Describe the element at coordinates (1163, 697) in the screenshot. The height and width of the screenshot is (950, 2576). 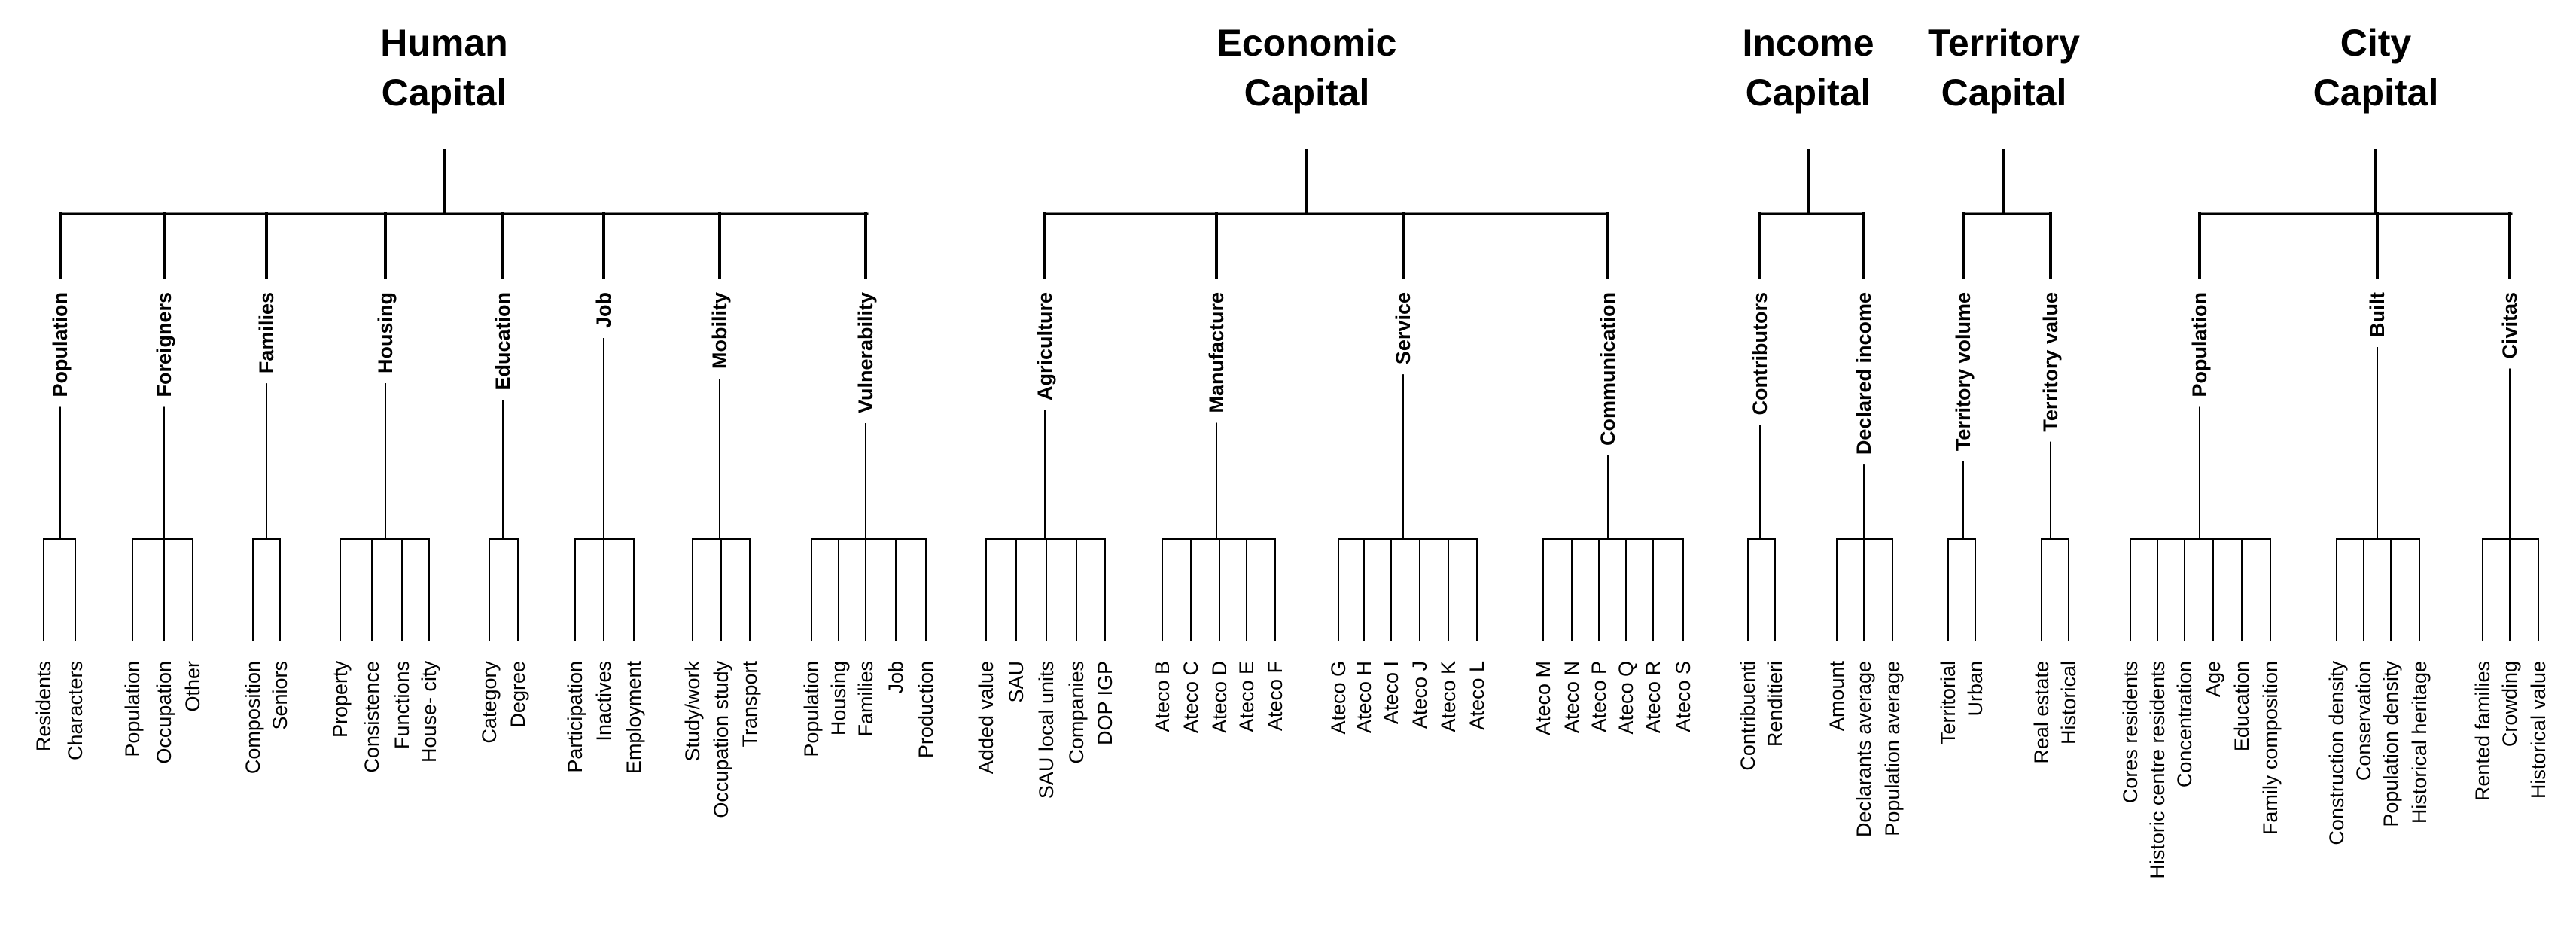
I see `leaf-label: Ateco B` at that location.